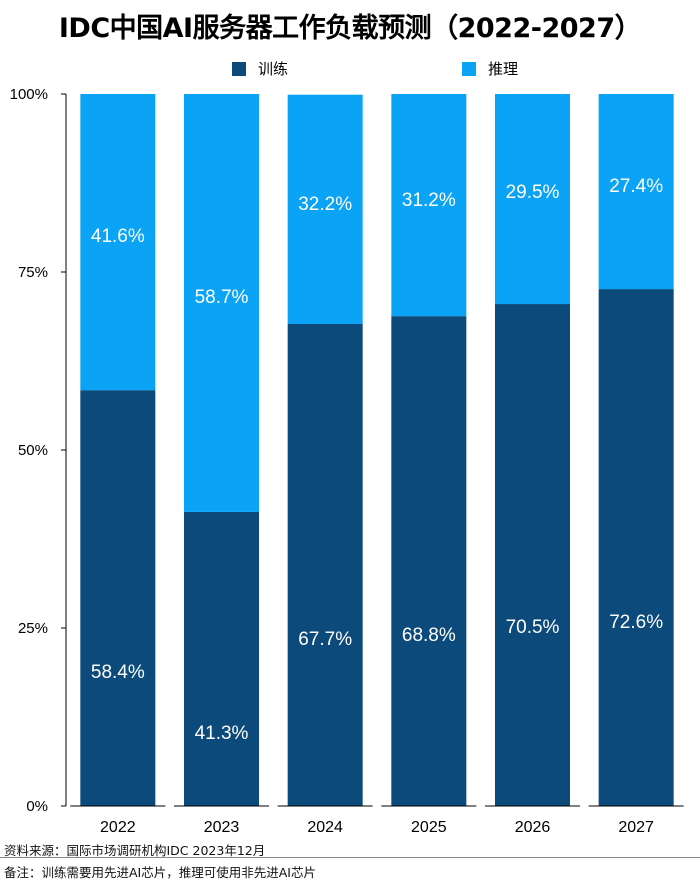 The height and width of the screenshot is (889, 700). Describe the element at coordinates (273, 69) in the screenshot. I see `legend-label-training: 训练` at that location.